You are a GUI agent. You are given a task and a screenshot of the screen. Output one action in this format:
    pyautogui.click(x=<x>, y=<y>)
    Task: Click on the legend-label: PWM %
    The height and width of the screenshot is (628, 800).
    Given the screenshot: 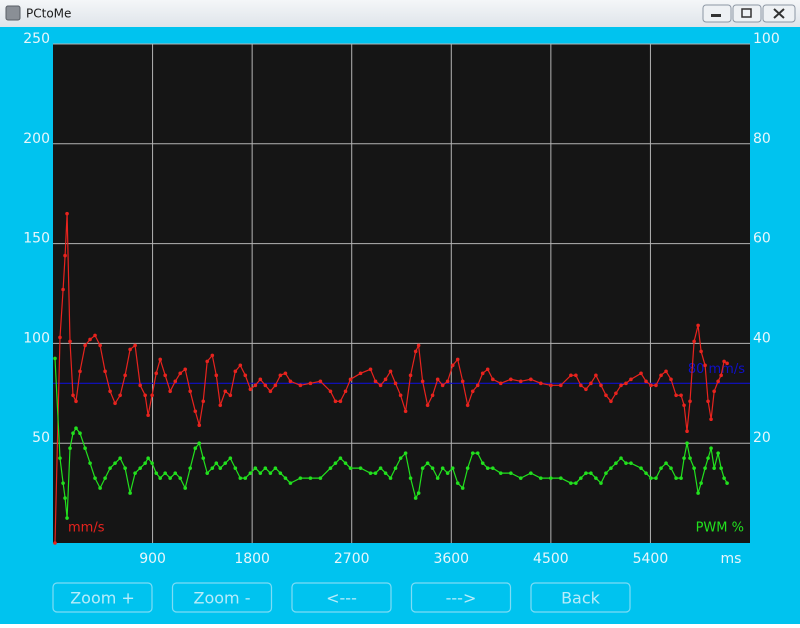 What is the action you would take?
    pyautogui.click(x=720, y=528)
    